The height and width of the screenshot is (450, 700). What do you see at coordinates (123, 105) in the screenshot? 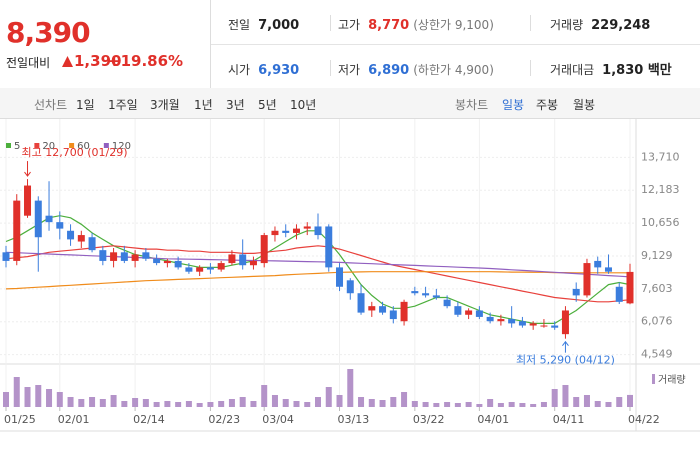
I see `period-button: 1주일` at bounding box center [123, 105].